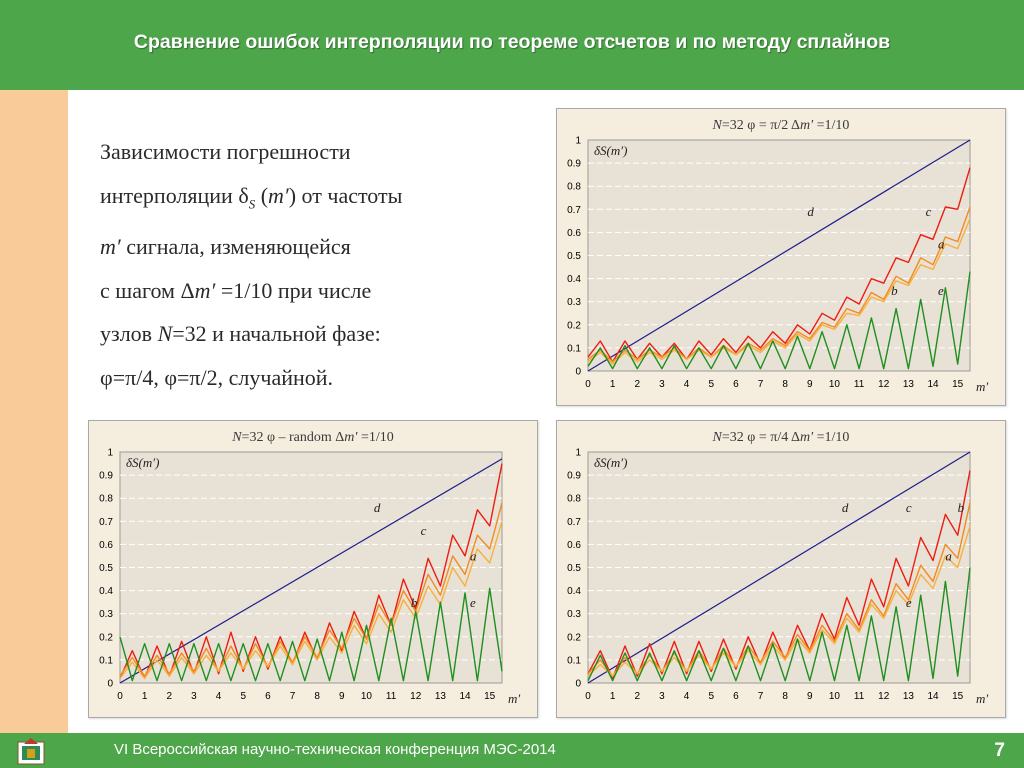  Describe the element at coordinates (293, 437) in the screenshot. I see `chart-title-part: =32 φ – random Δ` at that location.